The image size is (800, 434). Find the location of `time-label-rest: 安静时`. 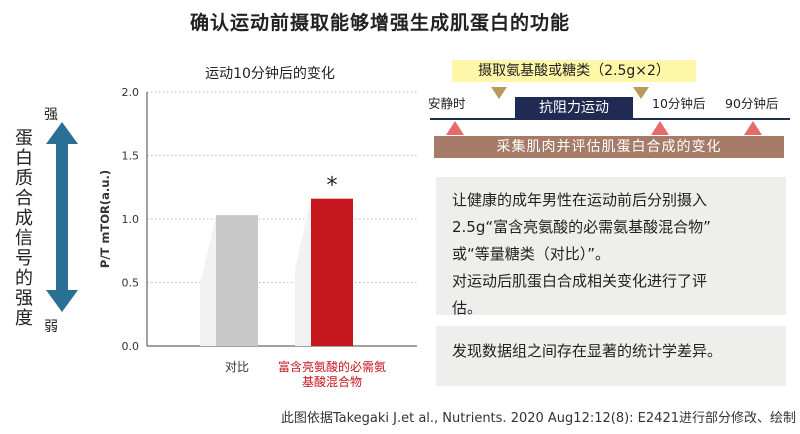

time-label-rest: 安静时 is located at coordinates (447, 103).